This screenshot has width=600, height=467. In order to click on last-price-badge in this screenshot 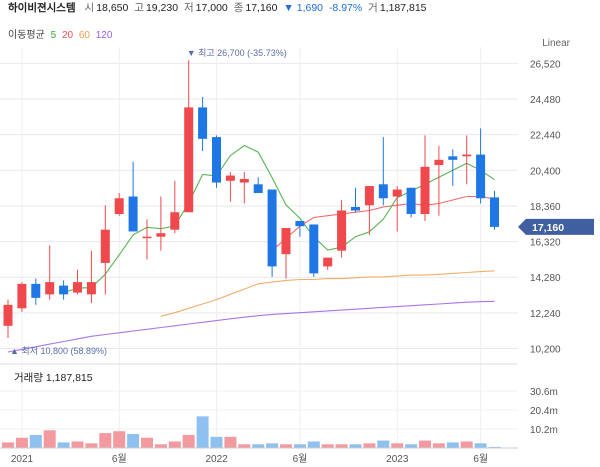, I will do `click(556, 226)`.